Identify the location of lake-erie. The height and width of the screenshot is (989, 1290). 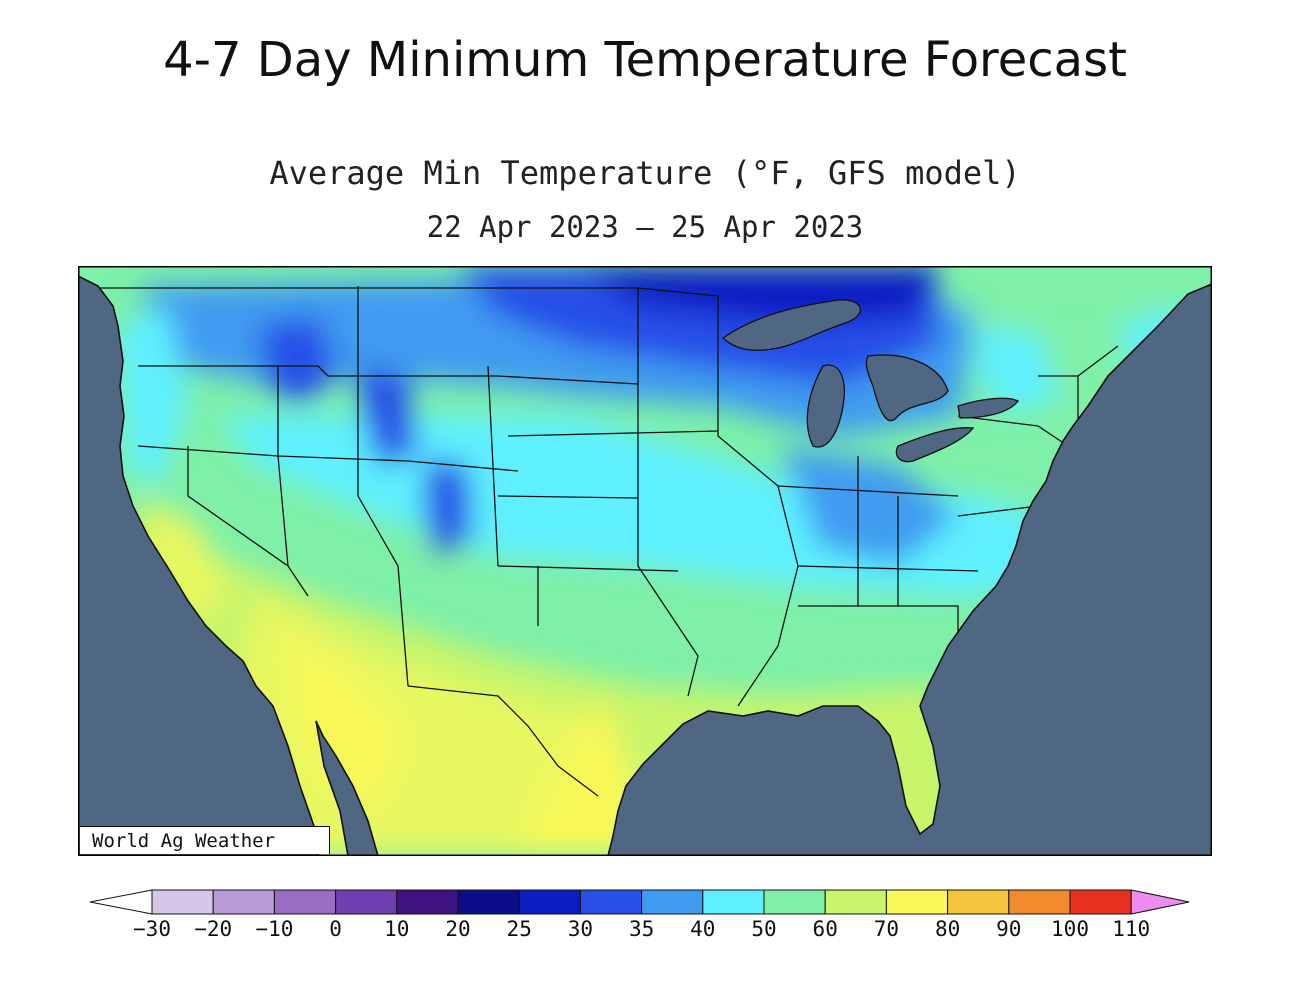
(935, 445).